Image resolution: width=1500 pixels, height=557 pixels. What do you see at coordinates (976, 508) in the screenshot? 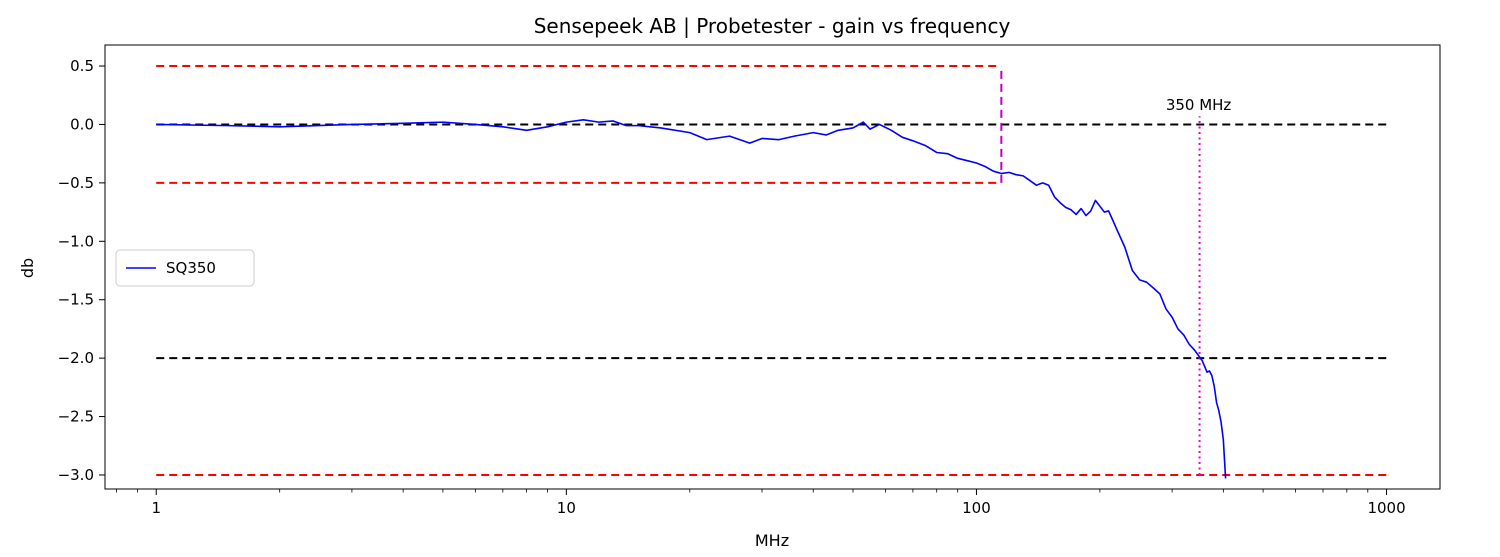
I see `x-tick-label-100: 100` at bounding box center [976, 508].